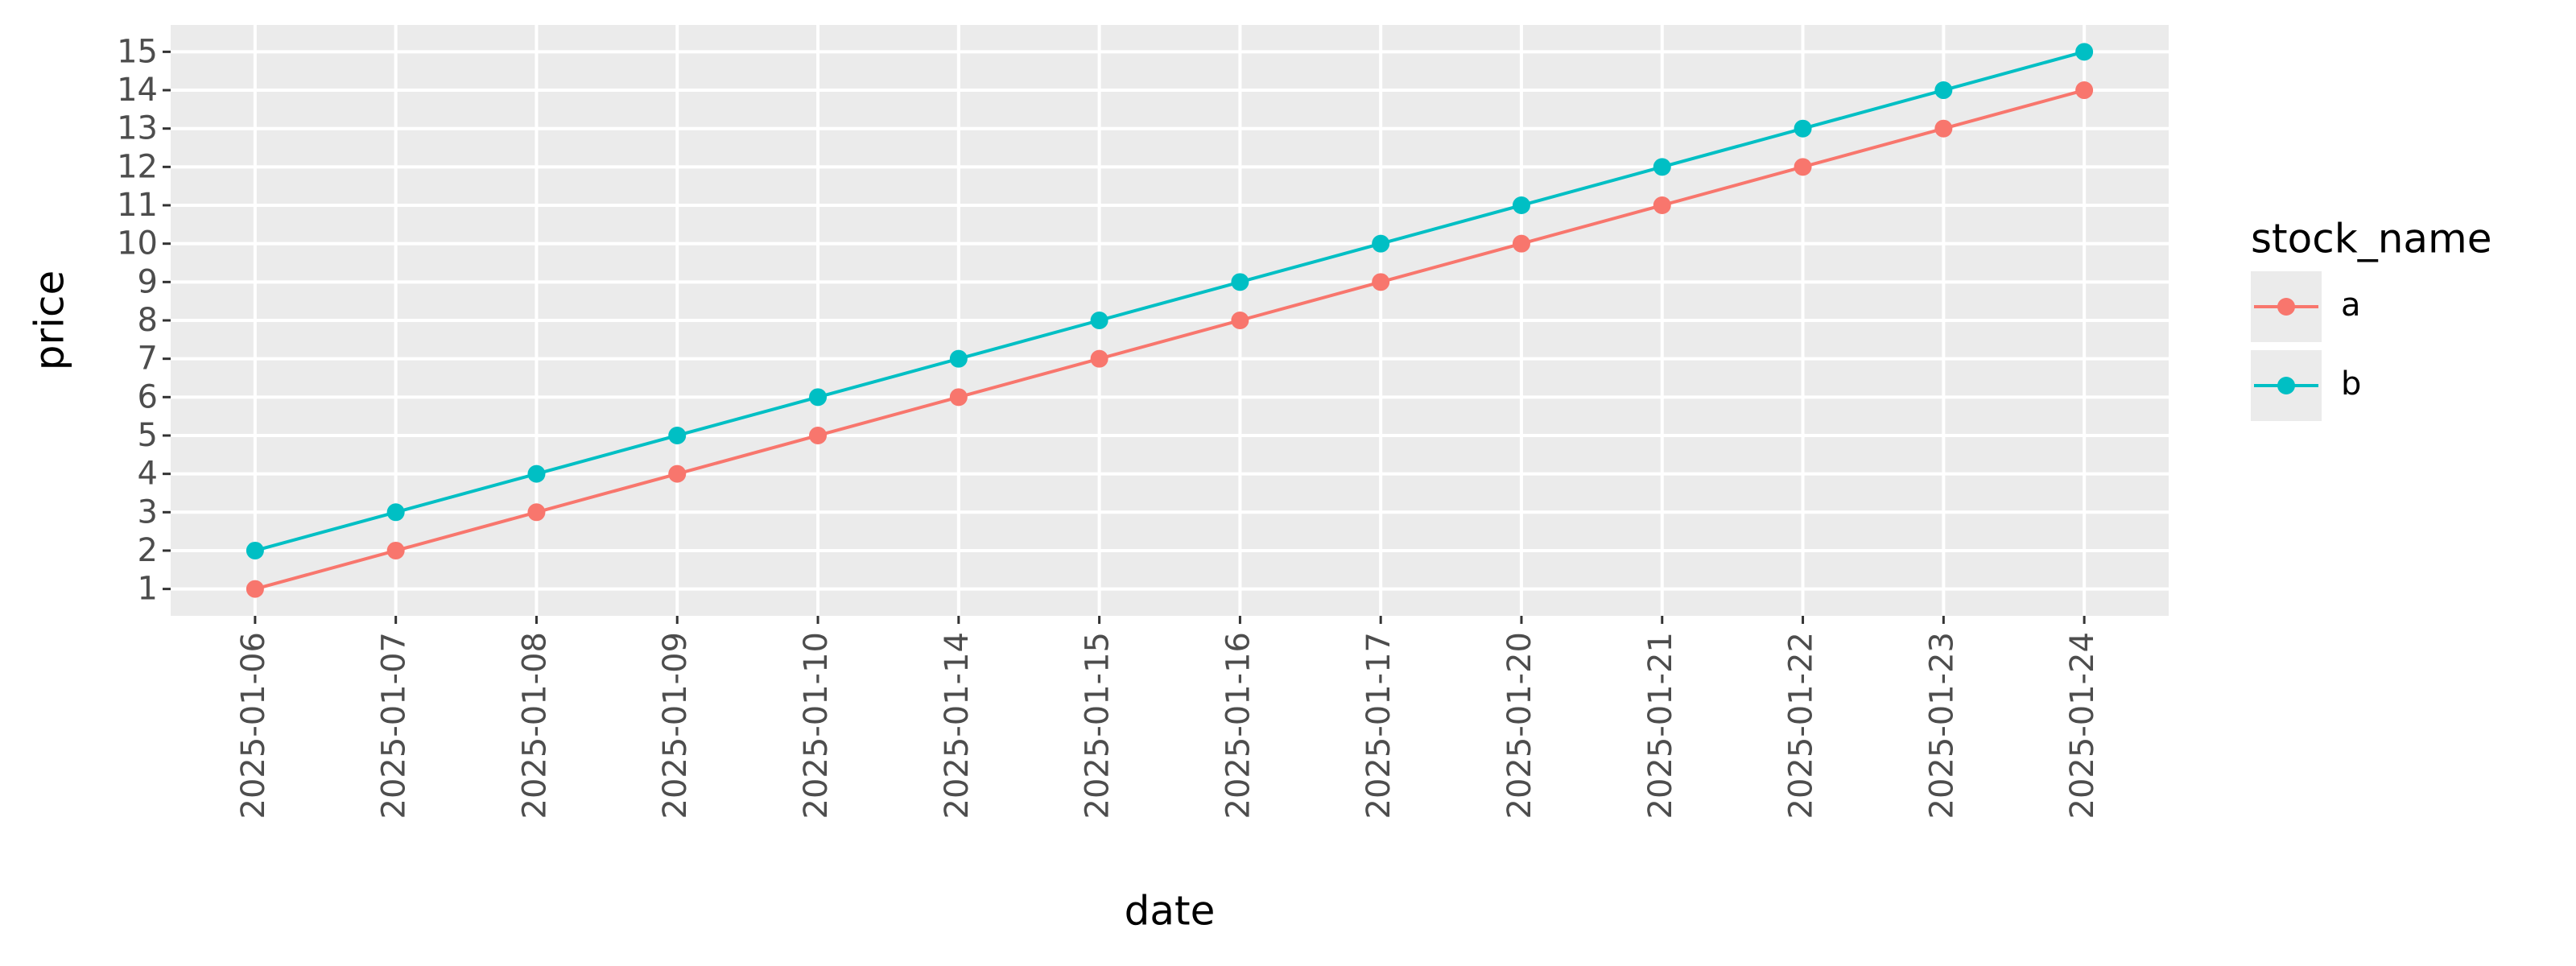 Image resolution: width=2576 pixels, height=966 pixels. What do you see at coordinates (1801, 725) in the screenshot?
I see `x-tick-label: 2025-01-22` at bounding box center [1801, 725].